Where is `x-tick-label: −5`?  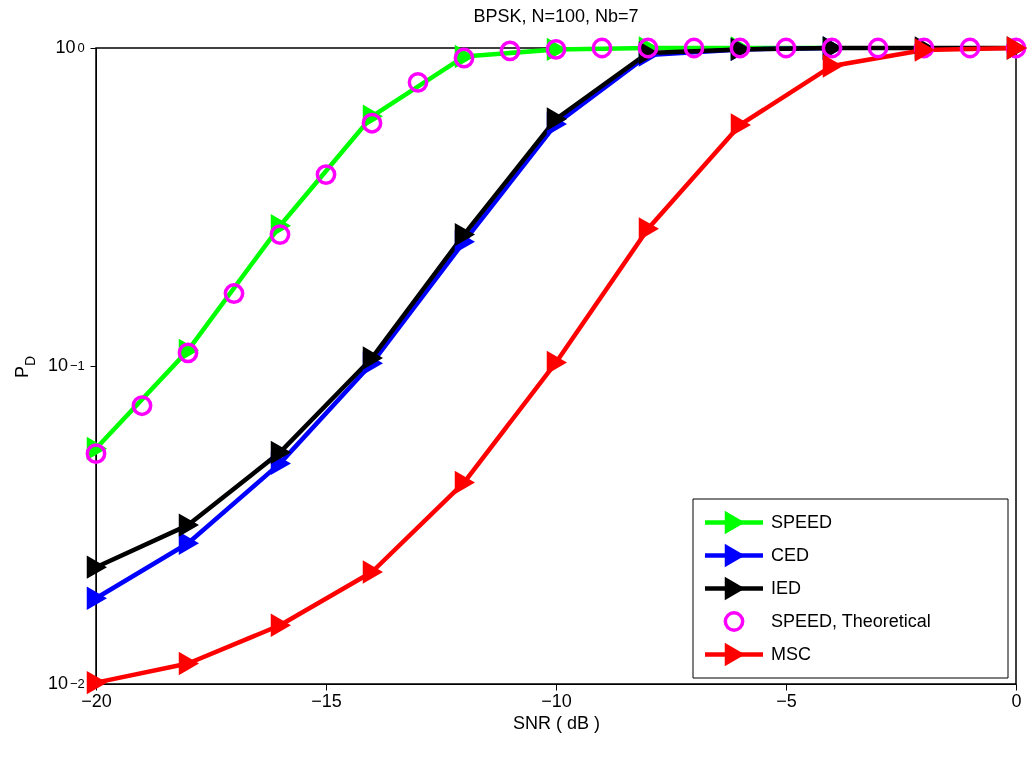 x-tick-label: −5 is located at coordinates (786, 700).